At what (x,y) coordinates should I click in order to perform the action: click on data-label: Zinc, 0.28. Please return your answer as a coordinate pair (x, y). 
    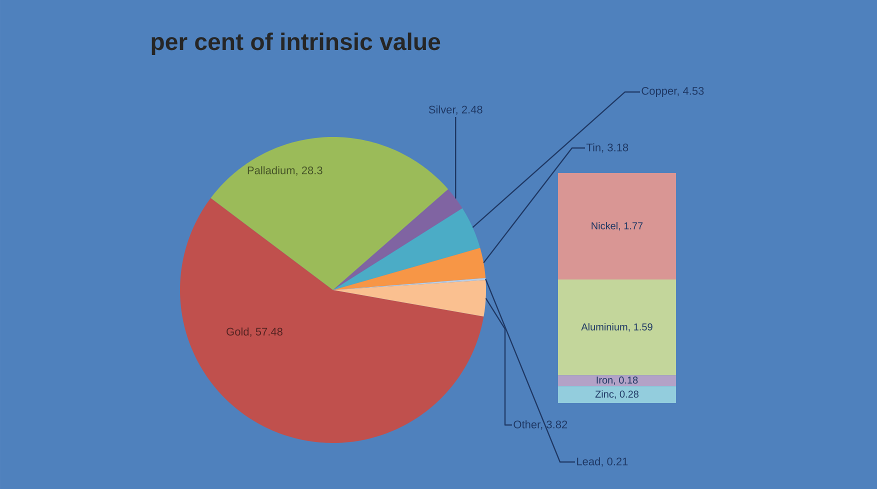
    Looking at the image, I should click on (617, 394).